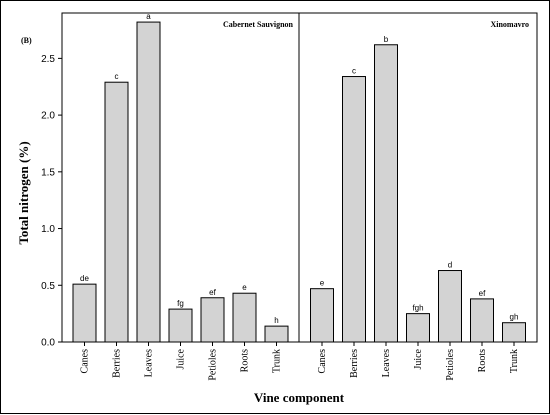  Describe the element at coordinates (84, 313) in the screenshot. I see `bar-0-canes` at that location.